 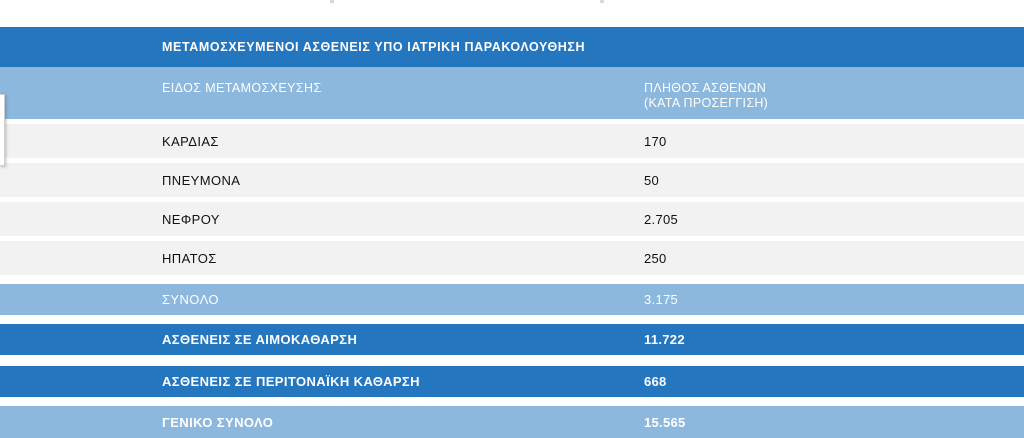 I want to click on row-value: 50, so click(x=652, y=180).